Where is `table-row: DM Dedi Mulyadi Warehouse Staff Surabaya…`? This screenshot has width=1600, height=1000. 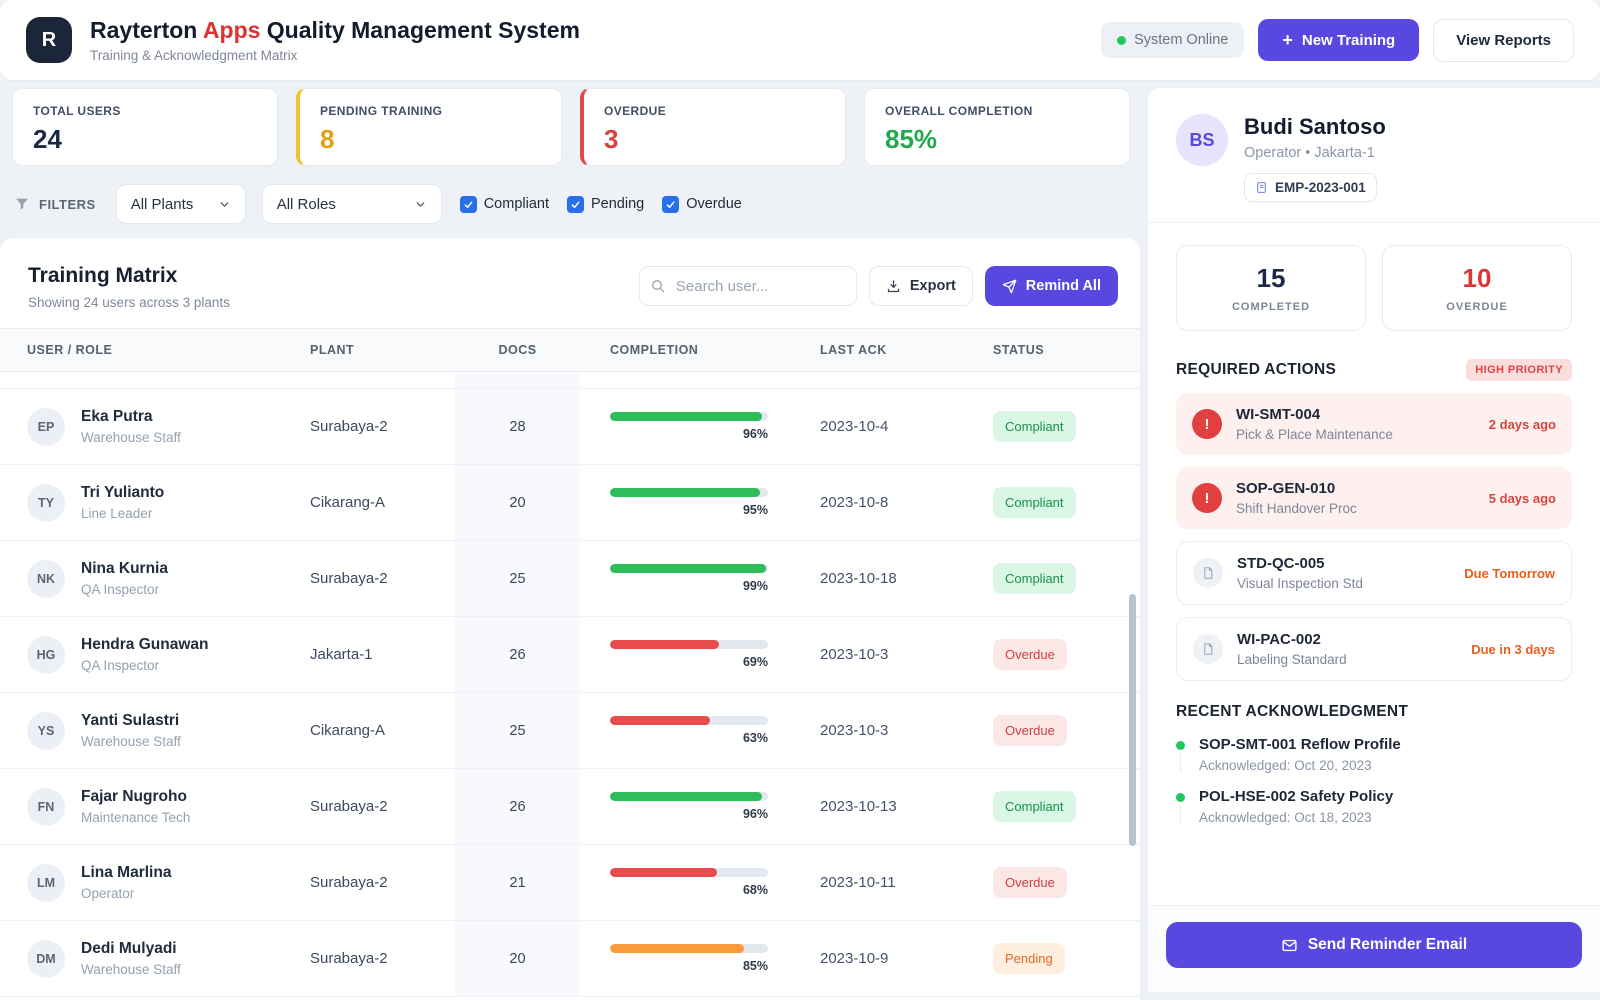
table-row: DM Dedi Mulyadi Warehouse Staff Surabaya… is located at coordinates (570, 959).